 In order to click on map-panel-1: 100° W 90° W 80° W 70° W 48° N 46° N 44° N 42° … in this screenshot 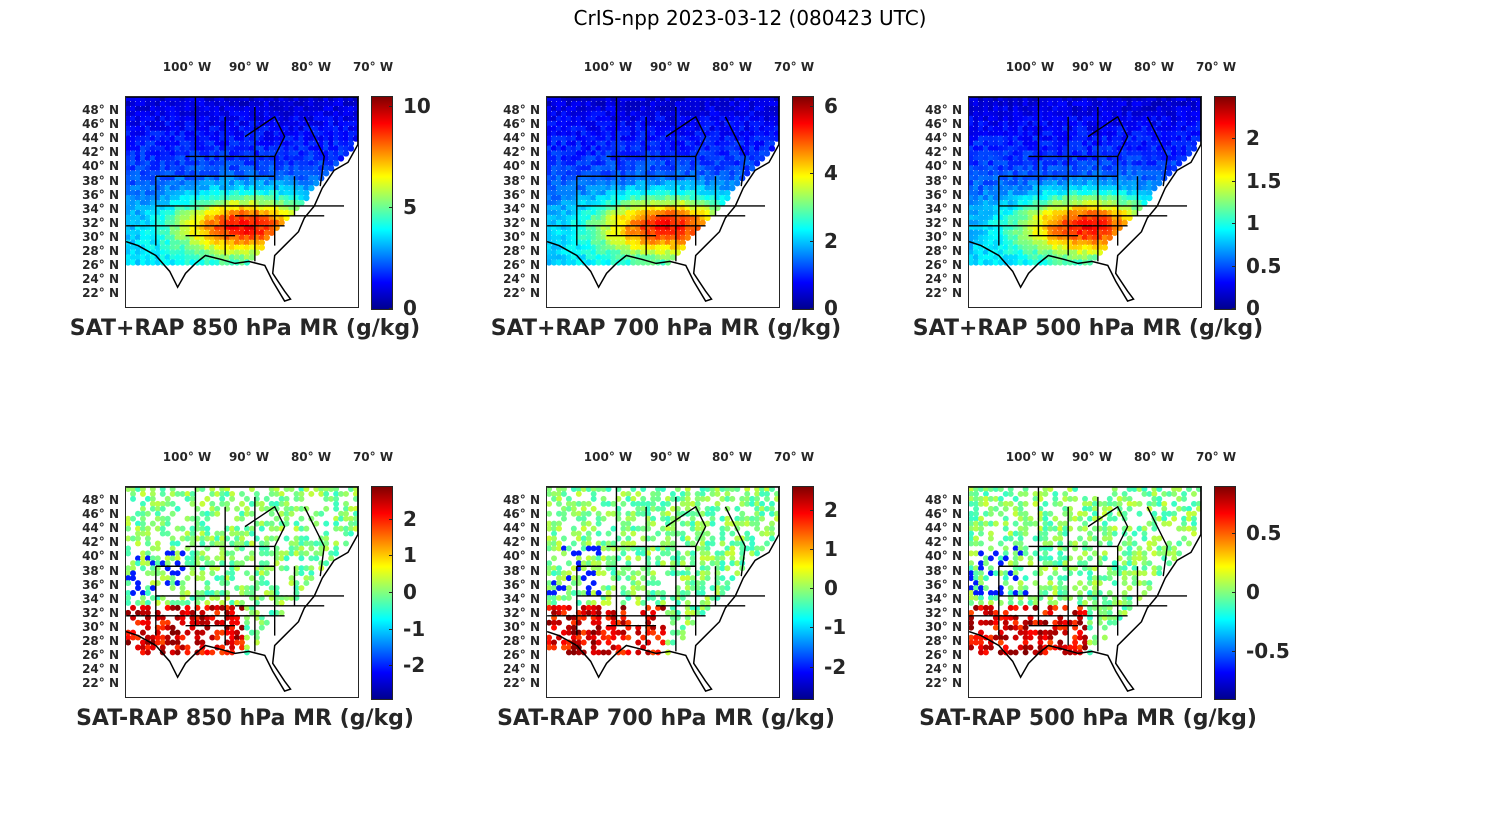, I will do `click(265, 210)`.